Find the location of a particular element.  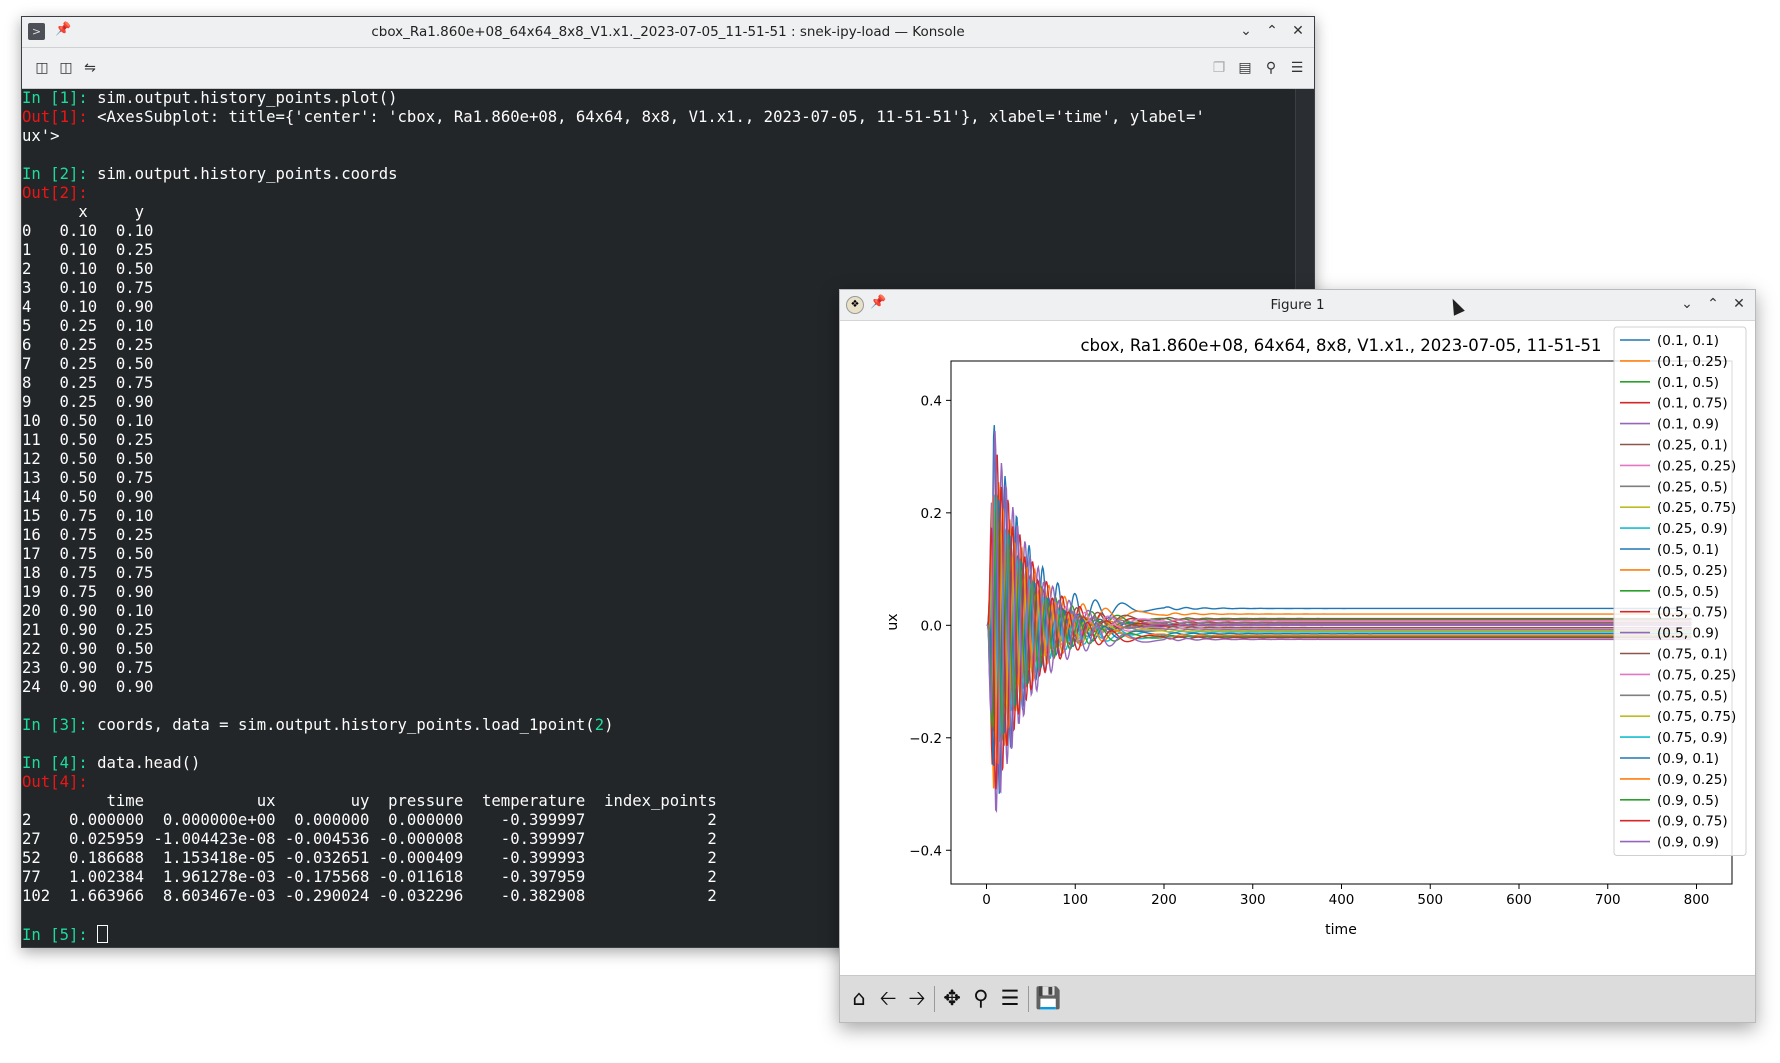

terminal-text: 16 0.75 0.25 is located at coordinates (88, 535).